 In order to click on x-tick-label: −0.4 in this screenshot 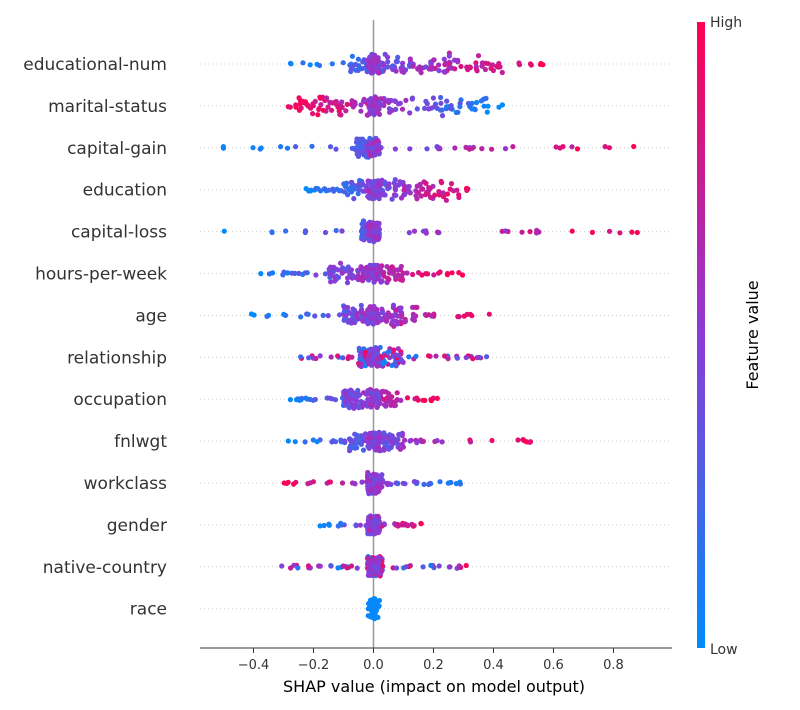, I will do `click(254, 665)`.